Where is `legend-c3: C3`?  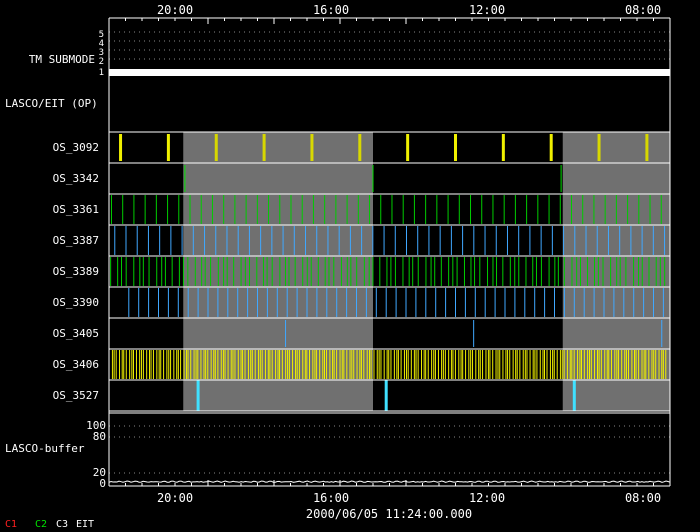 legend-c3: C3 is located at coordinates (62, 524).